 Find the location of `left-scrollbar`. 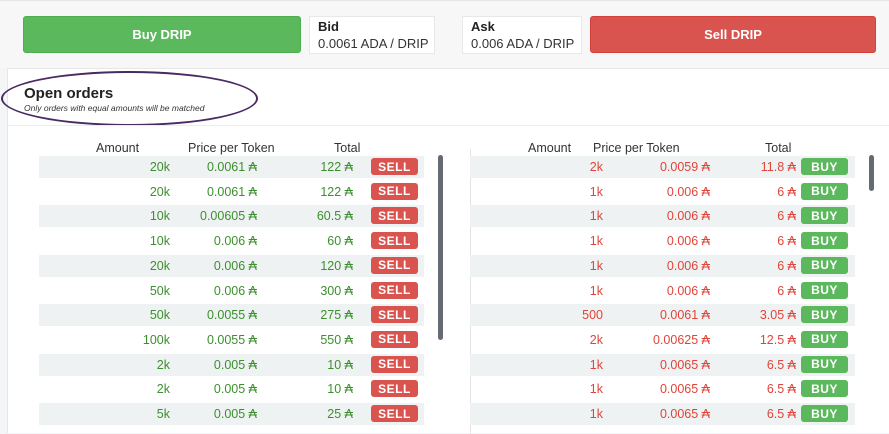

left-scrollbar is located at coordinates (440, 247).